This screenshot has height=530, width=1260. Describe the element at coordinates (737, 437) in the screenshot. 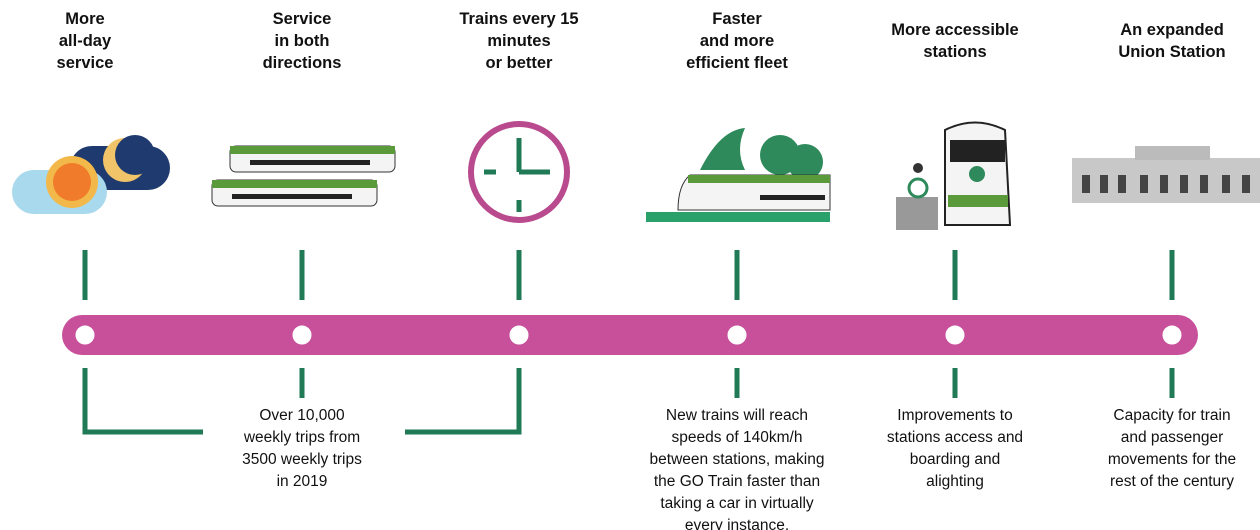

I see `item-description: speeds of 140km/h` at that location.